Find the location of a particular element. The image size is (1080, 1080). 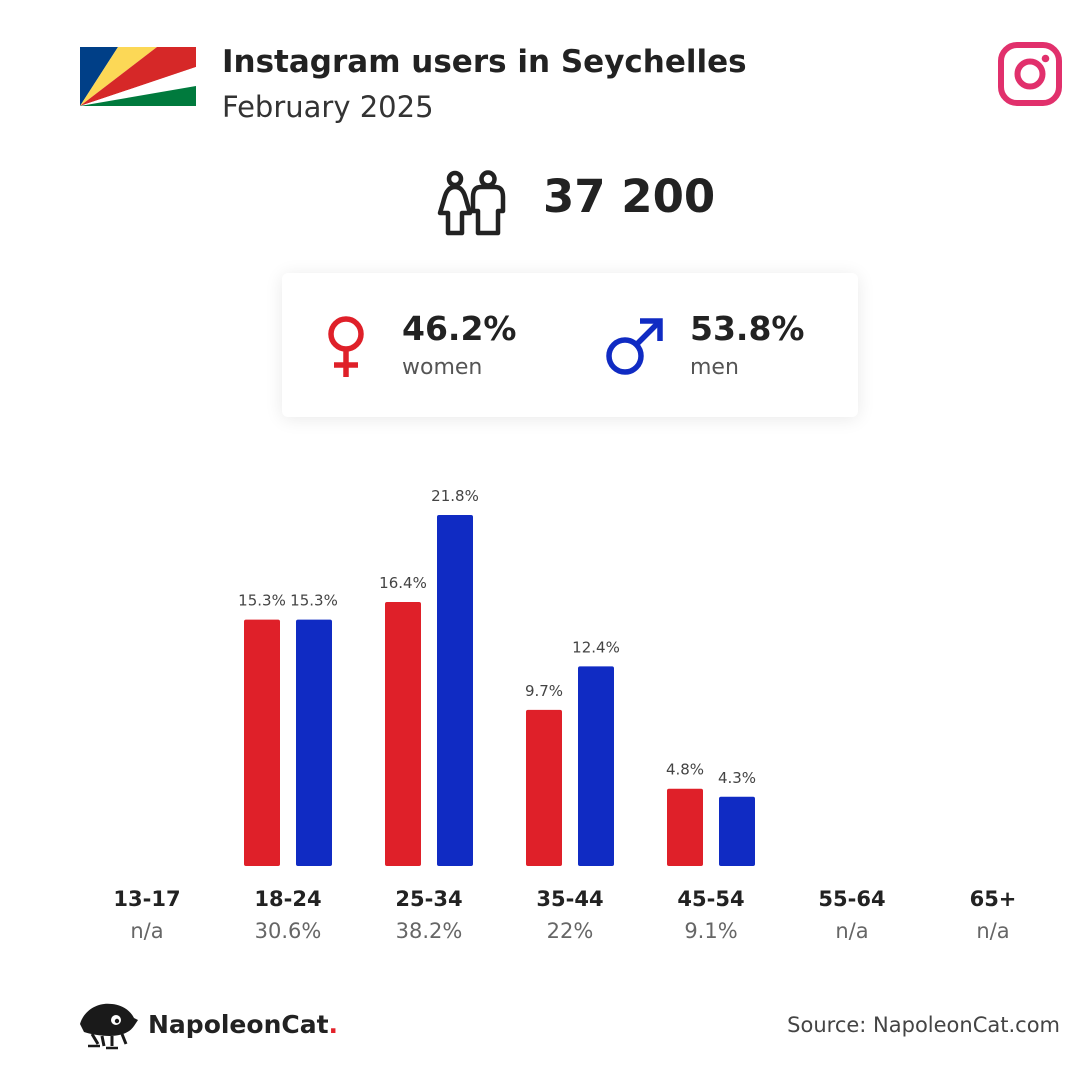

bar-label-women-35-44: 9.7% is located at coordinates (544, 691).